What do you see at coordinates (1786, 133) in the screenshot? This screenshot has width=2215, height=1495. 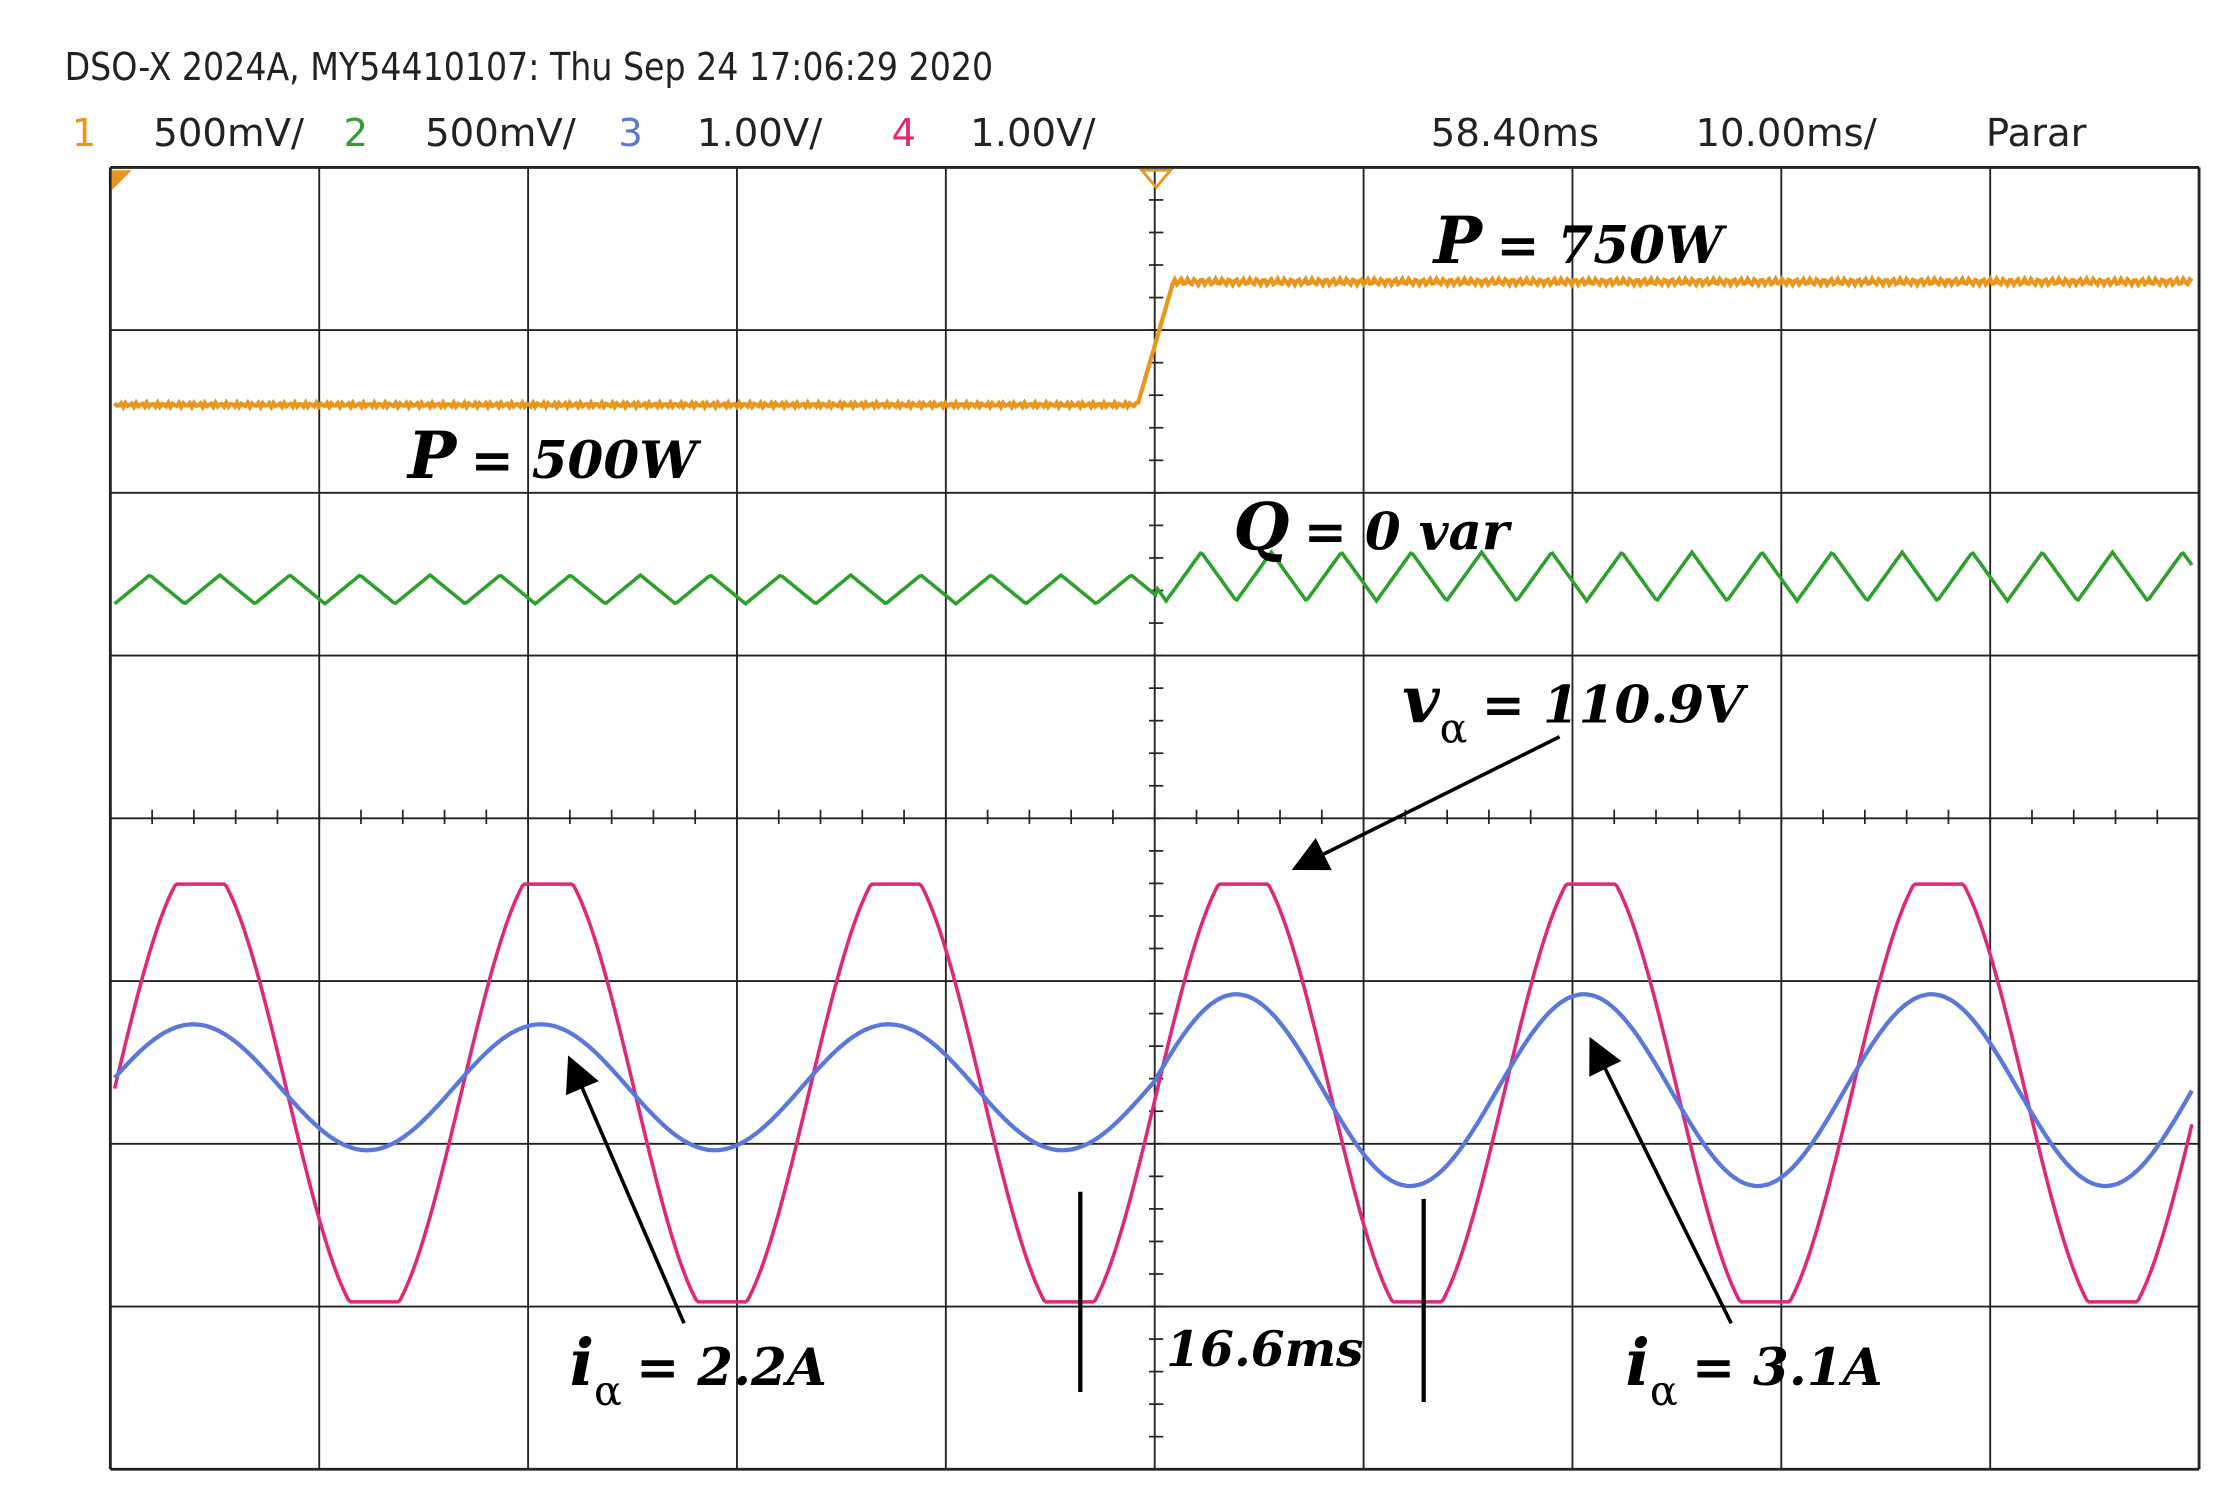 I see `timebase: 10.00ms/` at bounding box center [1786, 133].